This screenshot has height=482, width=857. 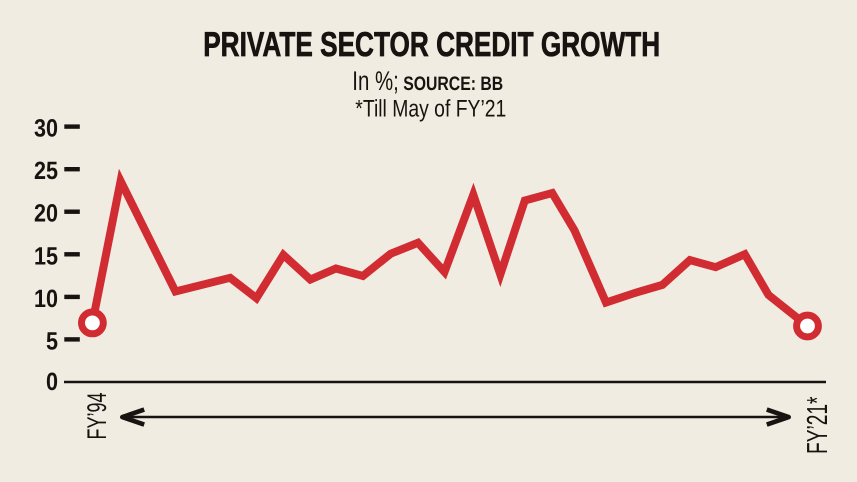 What do you see at coordinates (46, 171) in the screenshot?
I see `svg-text: 25` at bounding box center [46, 171].